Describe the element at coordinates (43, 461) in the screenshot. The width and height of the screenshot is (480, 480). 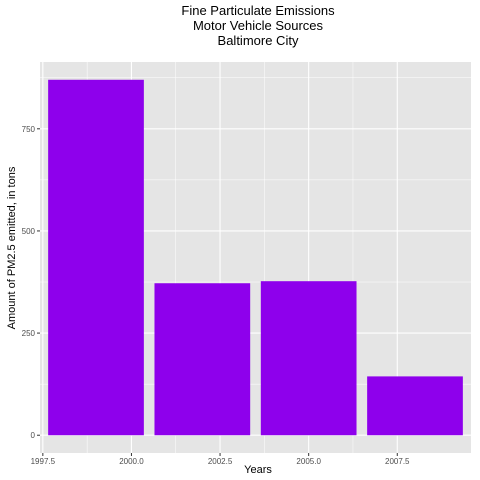
I see `x-tick-label: 1997.5` at that location.